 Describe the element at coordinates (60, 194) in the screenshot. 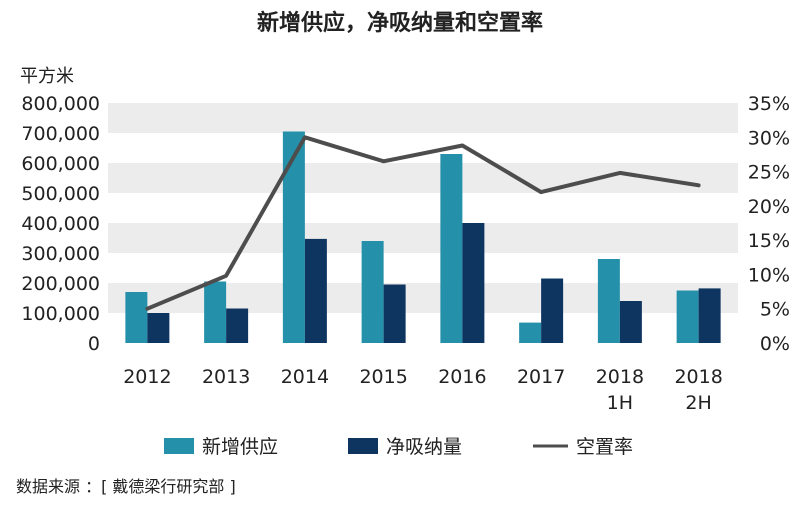

I see `left-tick-label: 500,000` at that location.